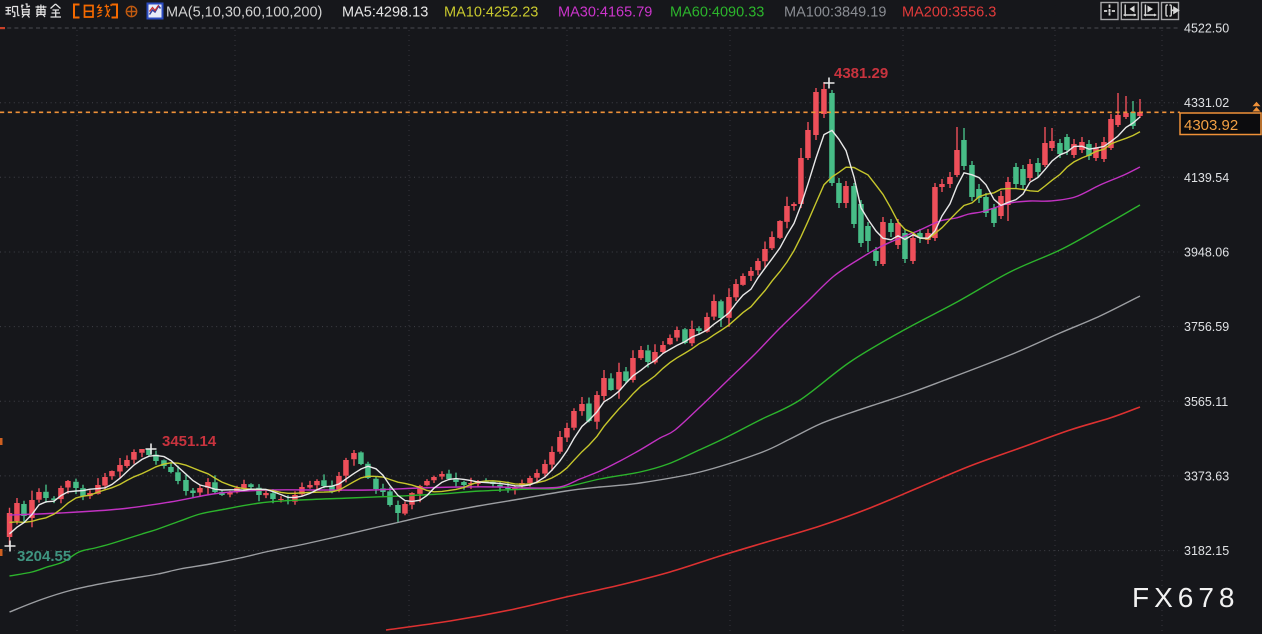  I want to click on svg-text: MA10:4252.23, so click(491, 13).